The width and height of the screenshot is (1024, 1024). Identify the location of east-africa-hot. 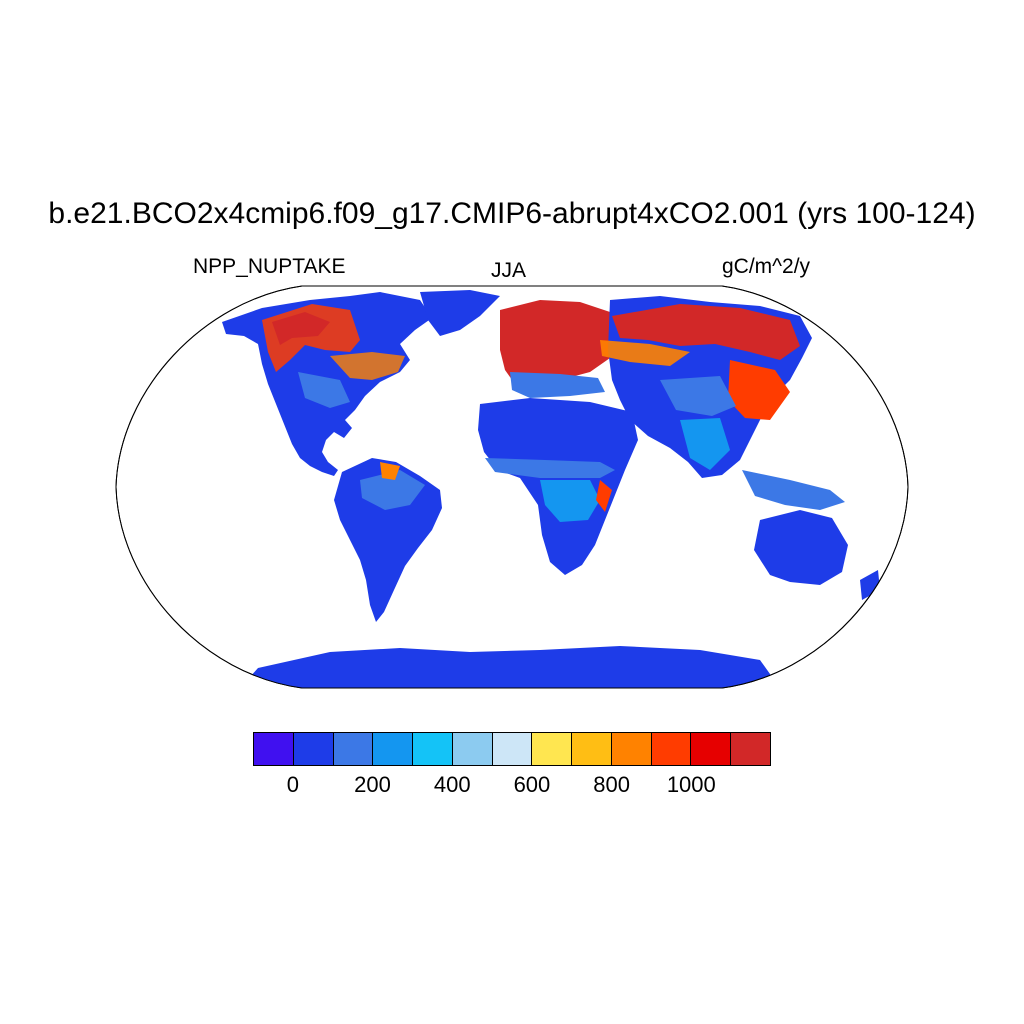
(604, 496).